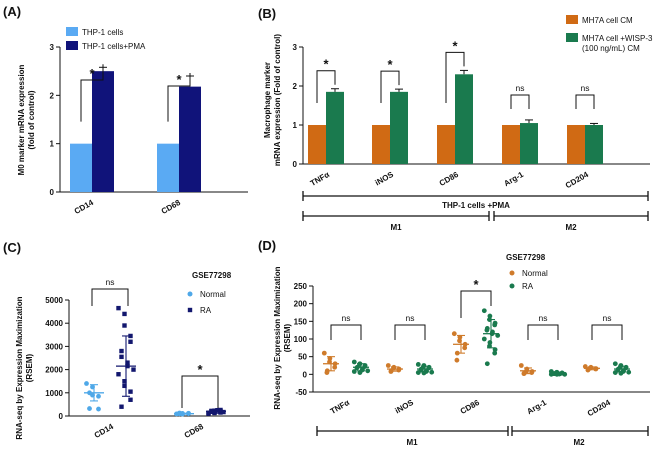  I want to click on panel-a-x-tick-label: CD68, so click(171, 207).